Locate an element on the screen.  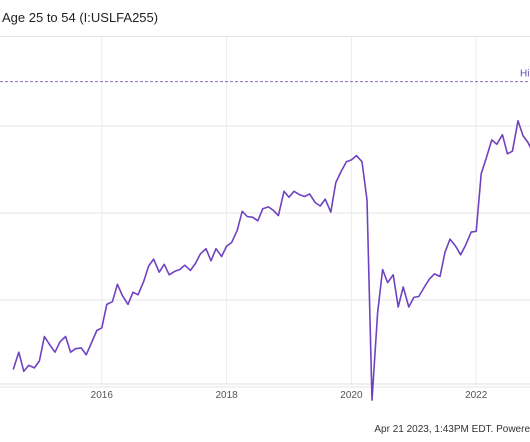
x-tick-label: 2018 is located at coordinates (226, 395).